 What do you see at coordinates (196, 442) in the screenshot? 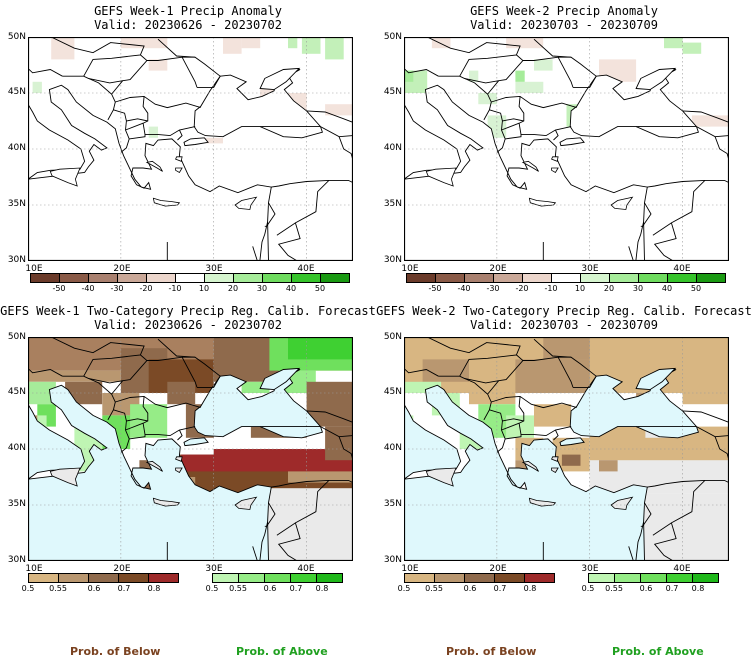
I see `sea-marmara` at bounding box center [196, 442].